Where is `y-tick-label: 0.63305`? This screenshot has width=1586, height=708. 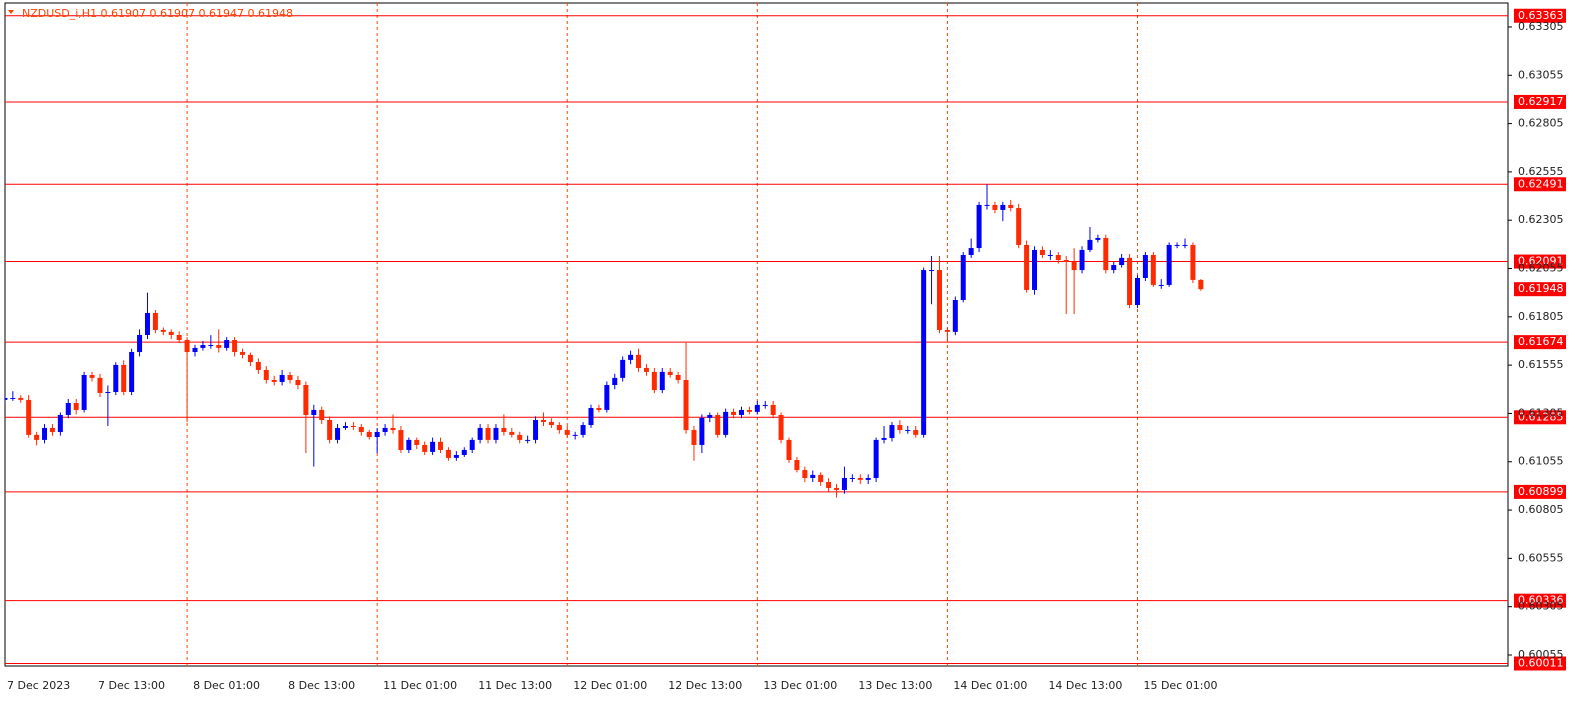 y-tick-label: 0.63305 is located at coordinates (1541, 26).